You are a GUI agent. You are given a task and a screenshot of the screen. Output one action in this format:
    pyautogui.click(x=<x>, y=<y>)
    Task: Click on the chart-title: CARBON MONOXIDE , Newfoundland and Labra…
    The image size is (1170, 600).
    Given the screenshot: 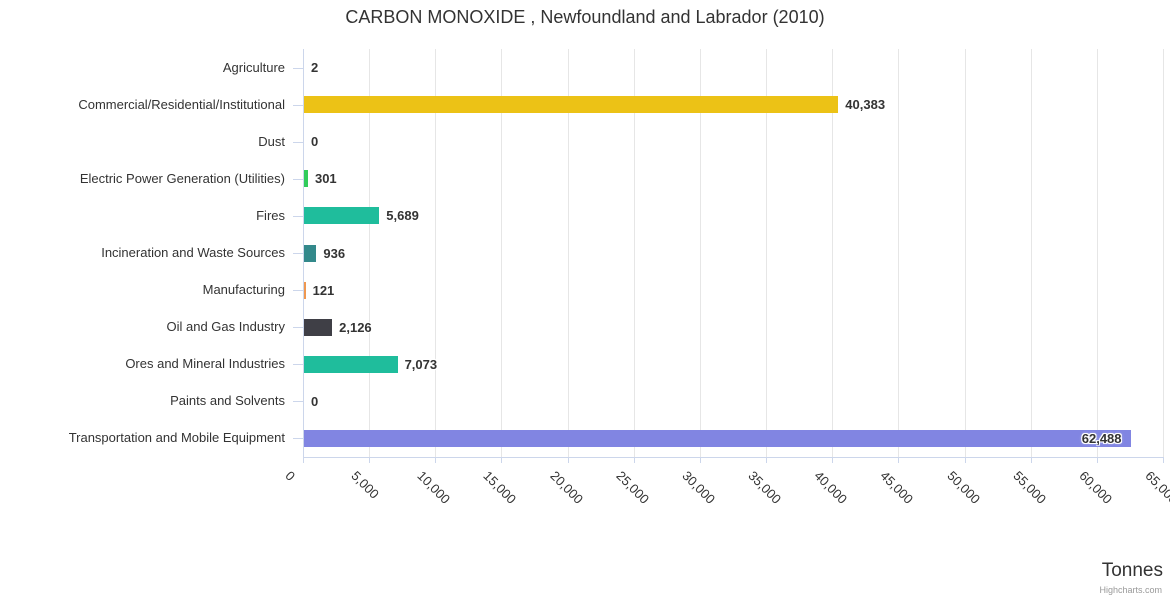 What is the action you would take?
    pyautogui.click(x=585, y=17)
    